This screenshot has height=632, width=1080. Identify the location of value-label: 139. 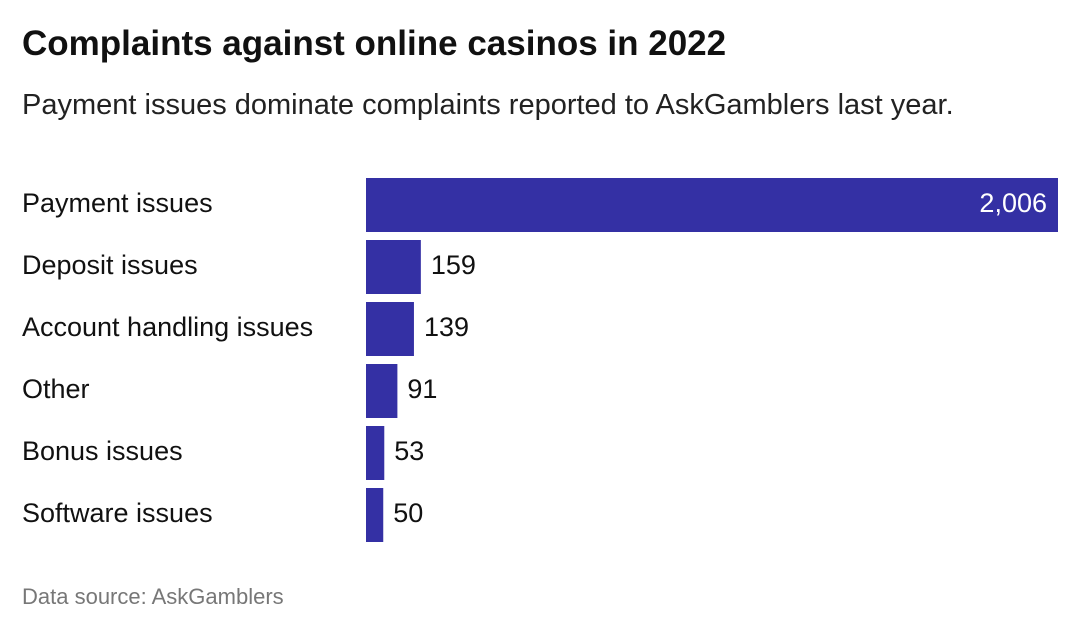
(446, 327).